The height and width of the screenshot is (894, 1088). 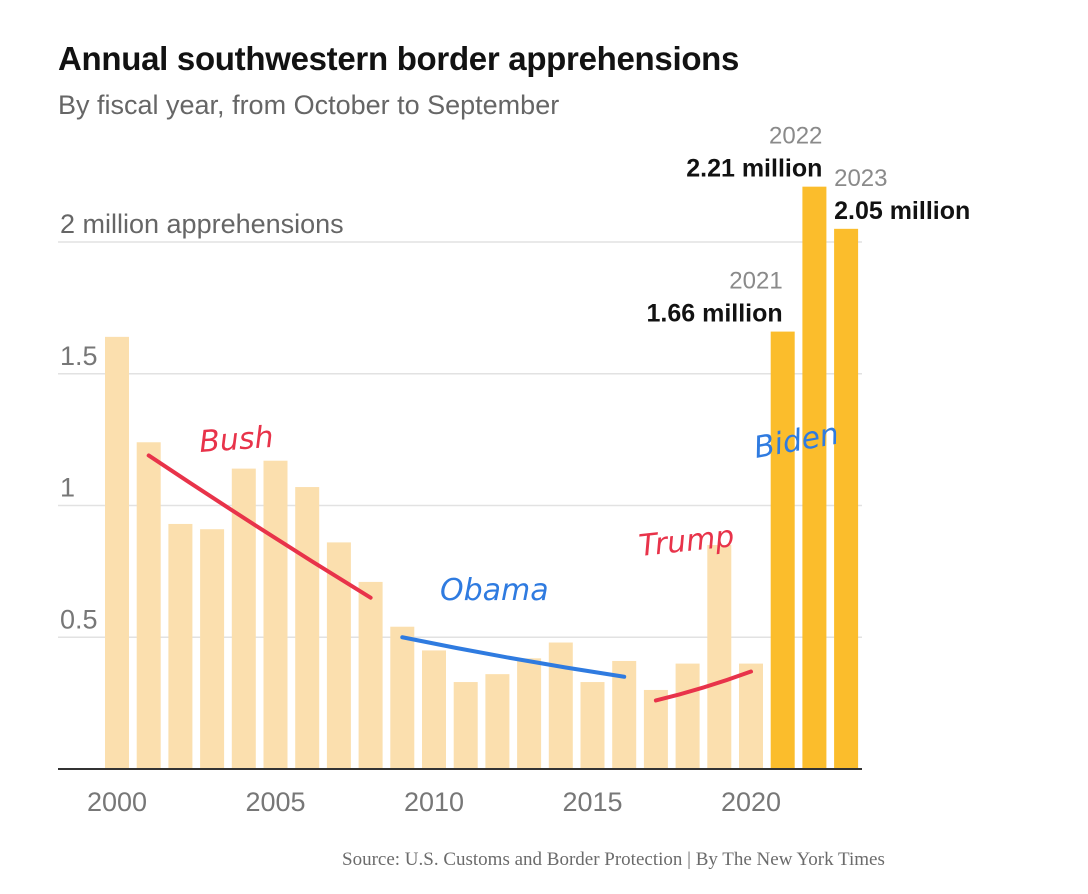 What do you see at coordinates (703, 686) in the screenshot?
I see `trend-line-trump` at bounding box center [703, 686].